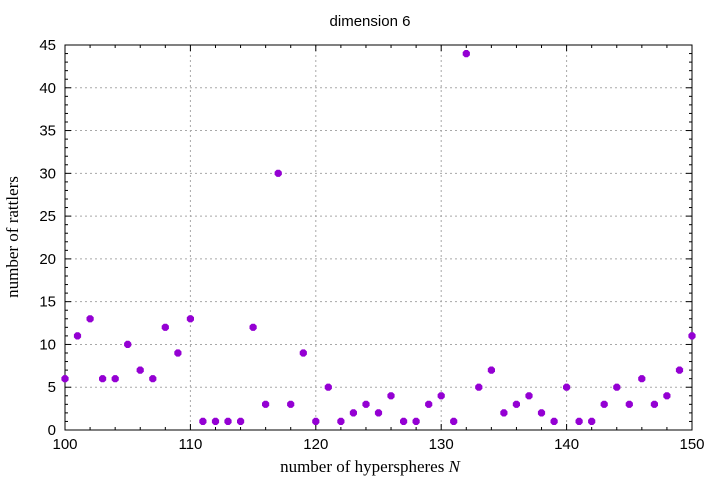 This screenshot has height=480, width=720. I want to click on y-tick-label: 0, so click(52, 430).